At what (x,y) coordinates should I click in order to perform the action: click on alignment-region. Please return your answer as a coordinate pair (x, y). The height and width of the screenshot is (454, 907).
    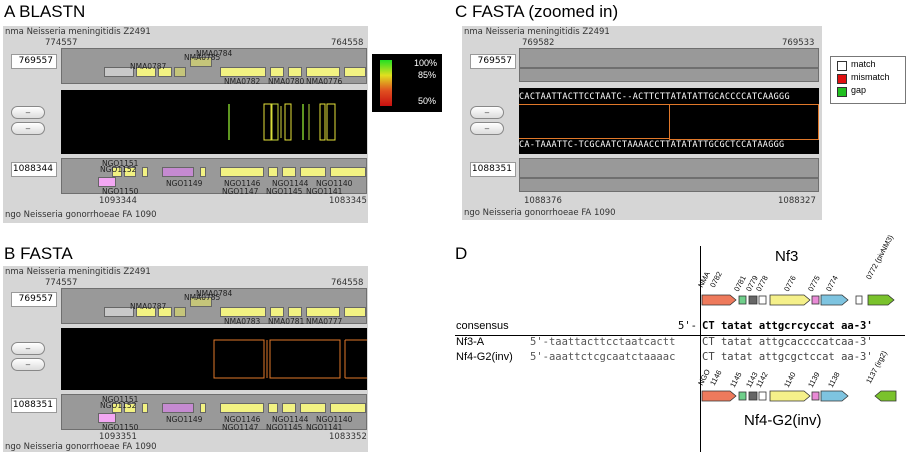
    Looking at the image, I should click on (744, 122).